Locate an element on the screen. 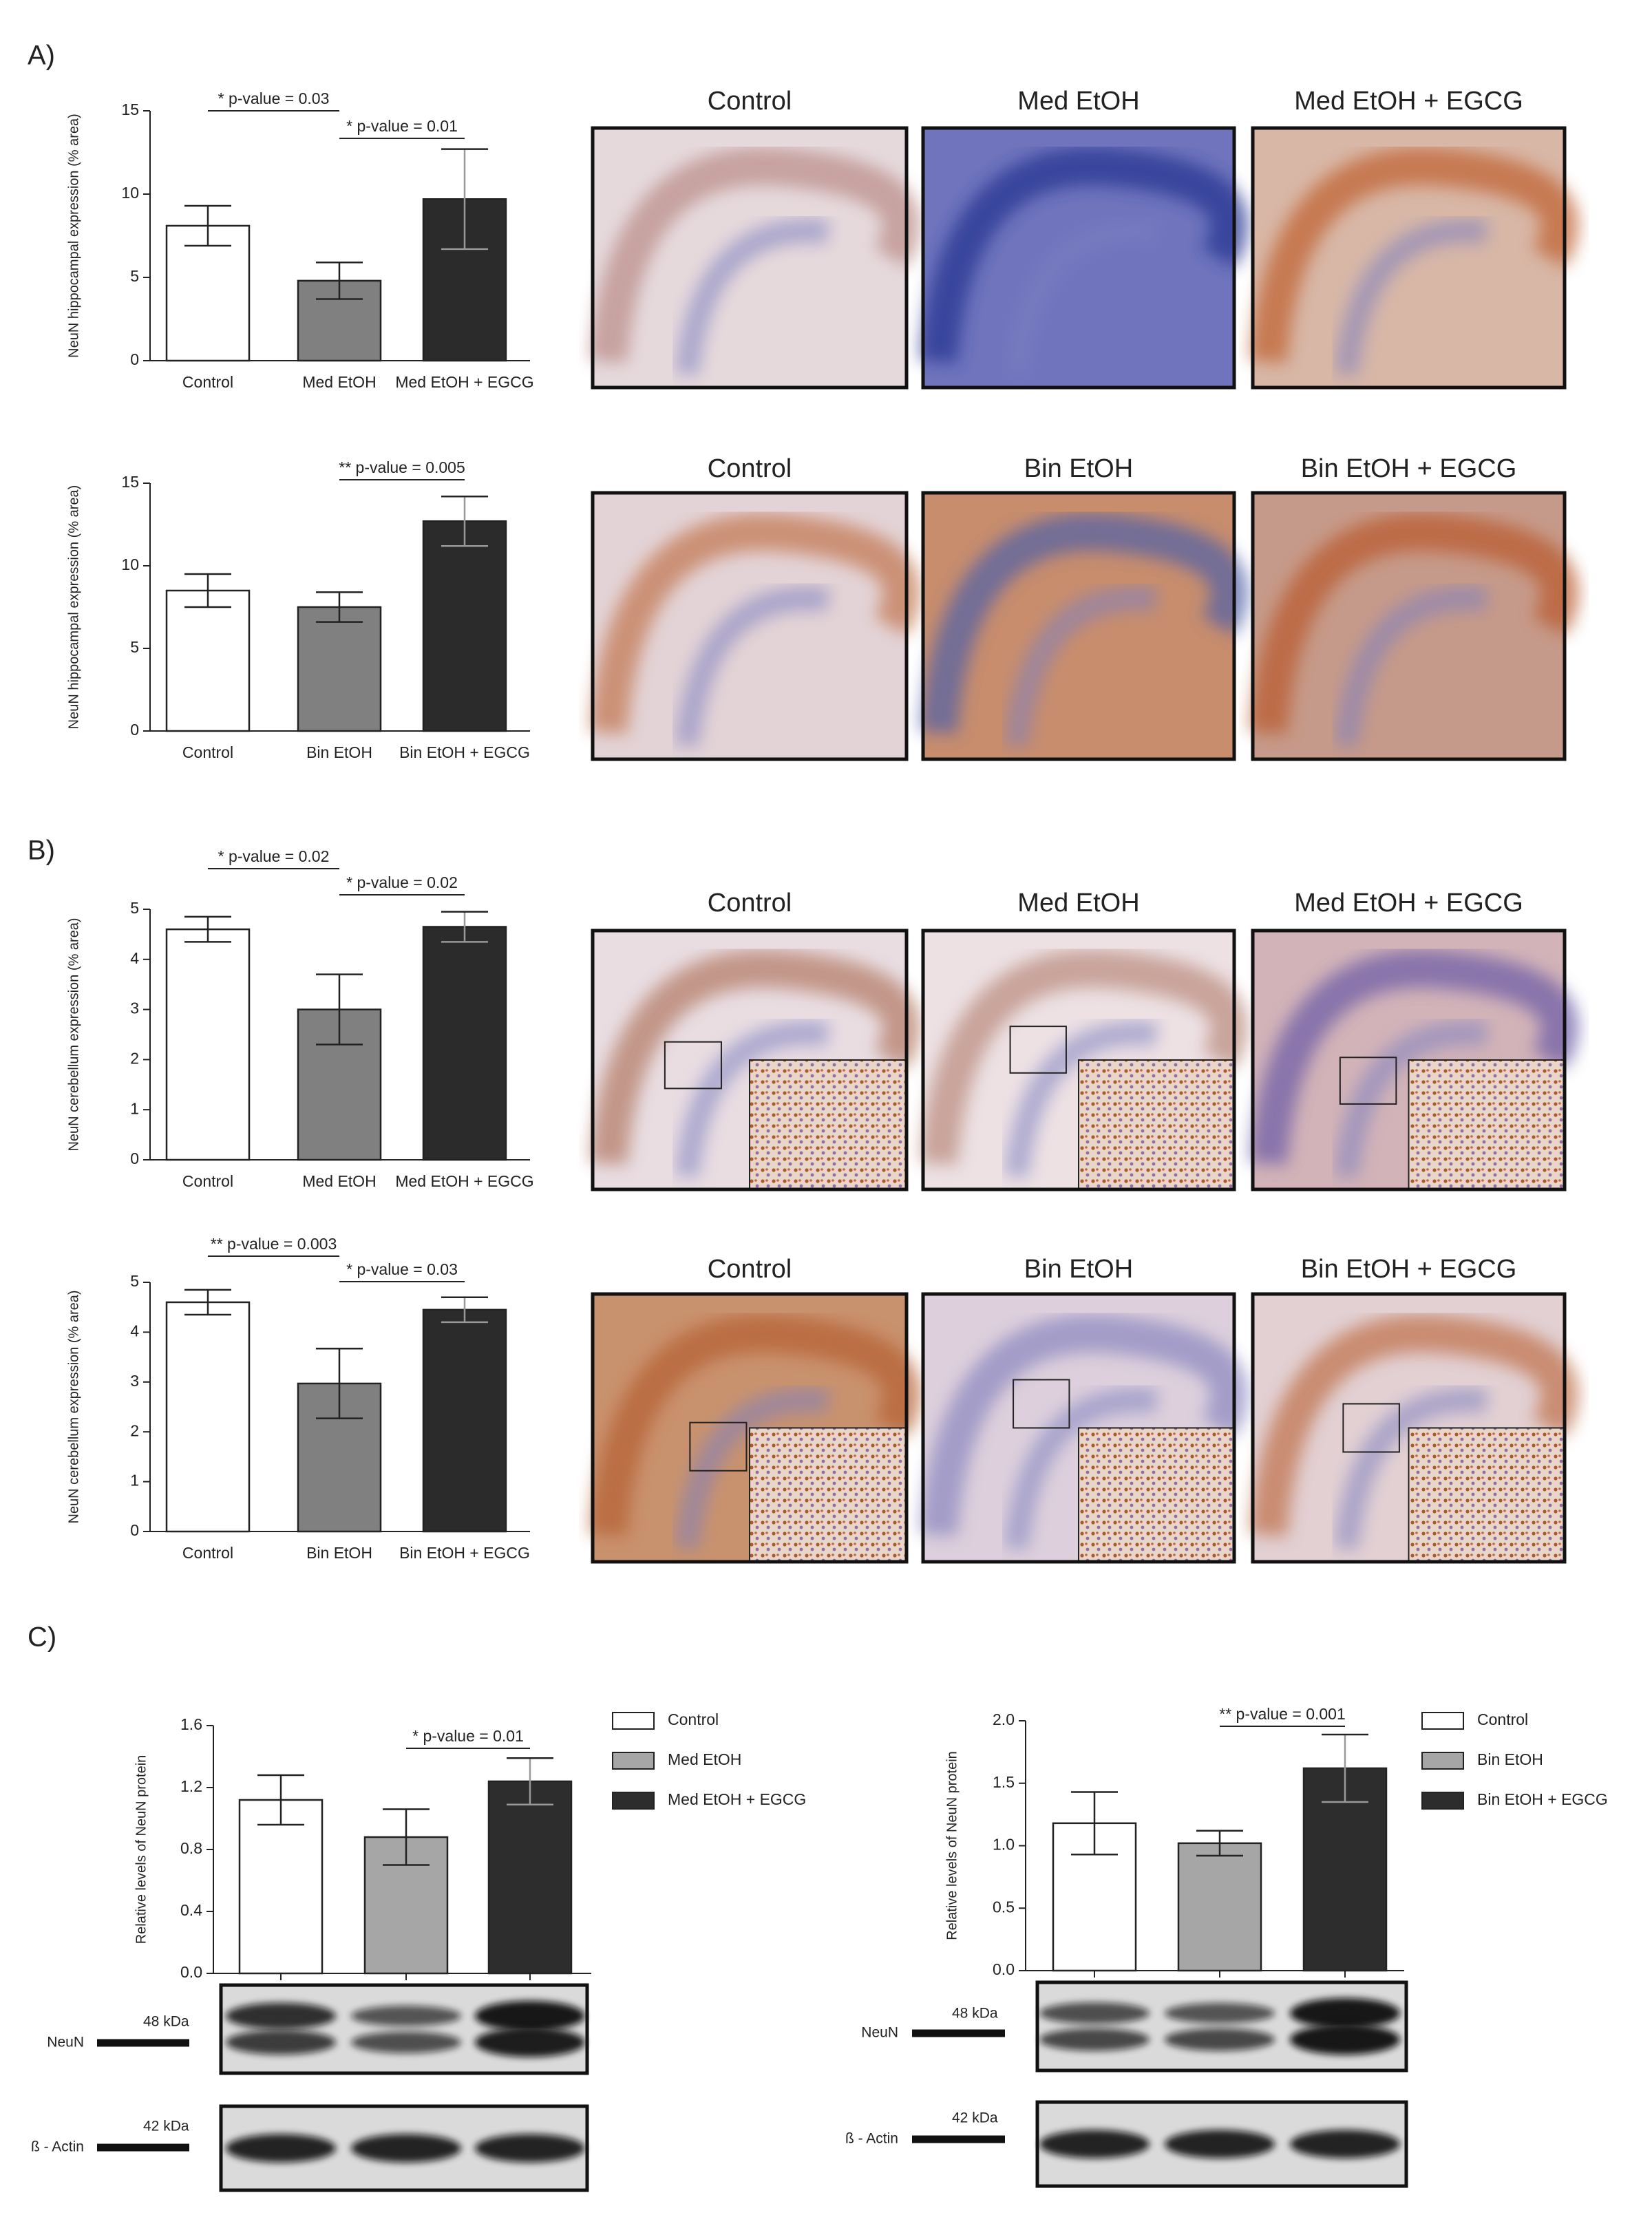  x-tick-label: Med EtOH + EGCG is located at coordinates (464, 1181).